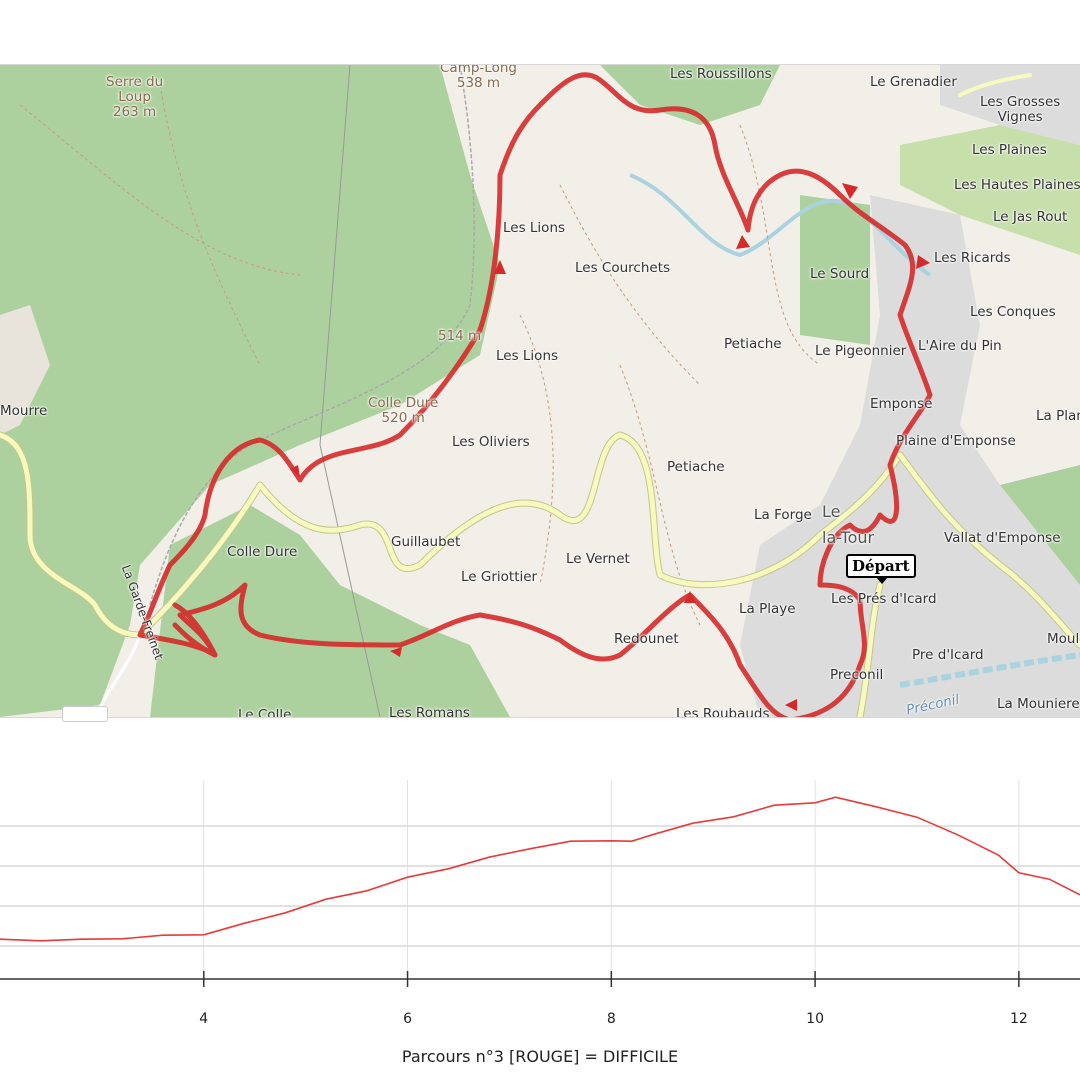 The width and height of the screenshot is (1080, 1080). Describe the element at coordinates (840, 274) in the screenshot. I see `place-label: Le Sourd` at that location.